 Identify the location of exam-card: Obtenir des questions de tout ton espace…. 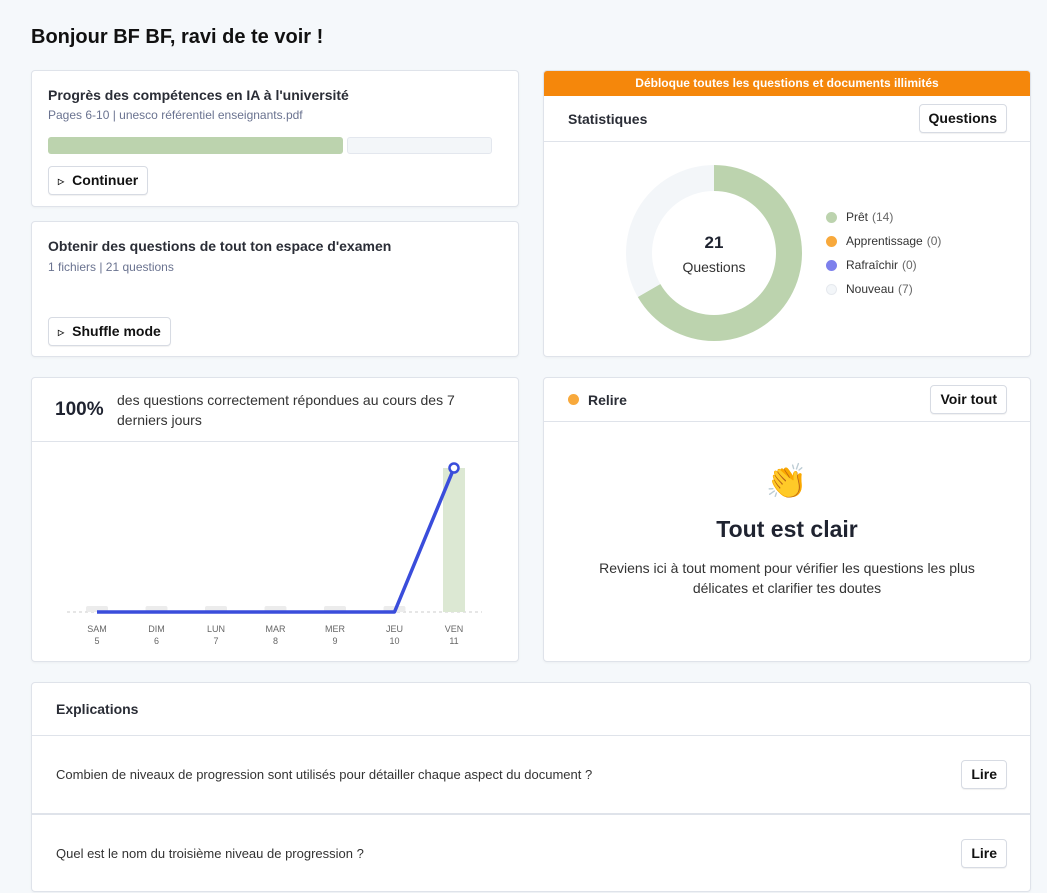
(275, 289).